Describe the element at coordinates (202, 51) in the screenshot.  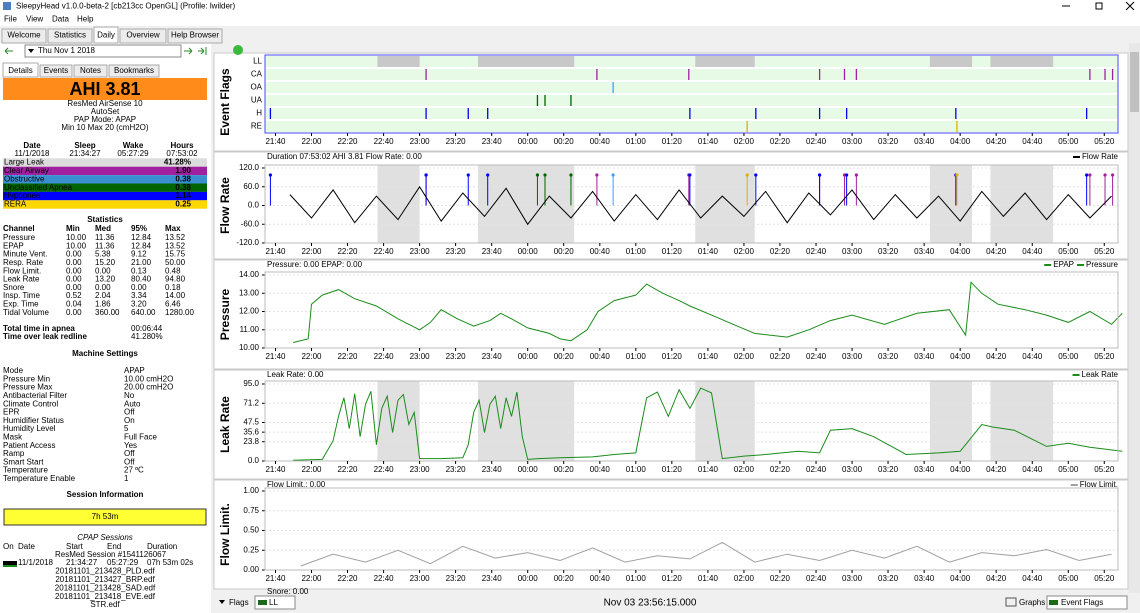
I see `last-day` at that location.